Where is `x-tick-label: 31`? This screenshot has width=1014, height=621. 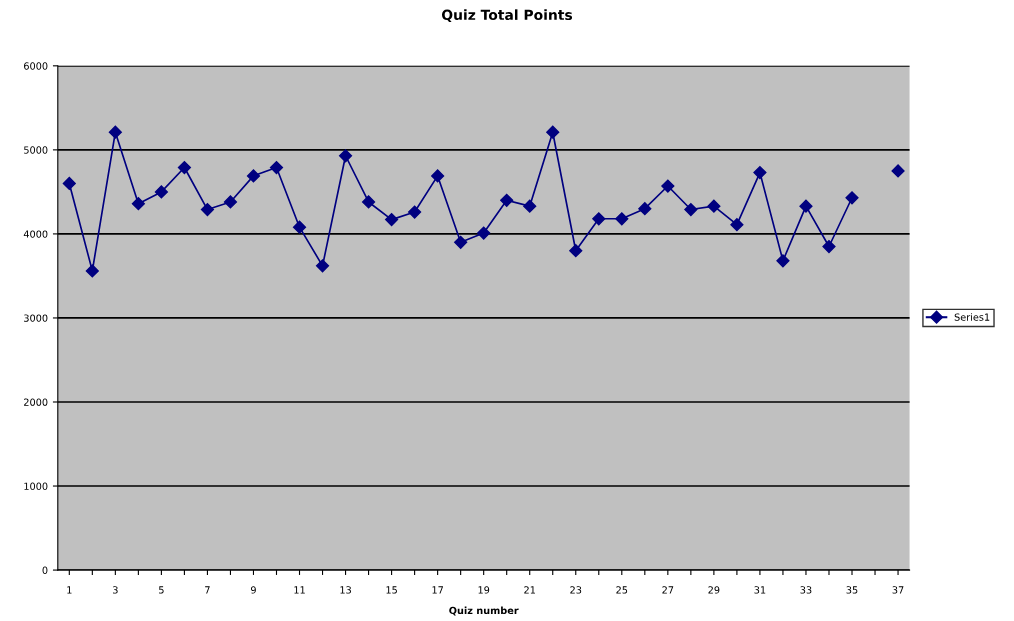 x-tick-label: 31 is located at coordinates (760, 590).